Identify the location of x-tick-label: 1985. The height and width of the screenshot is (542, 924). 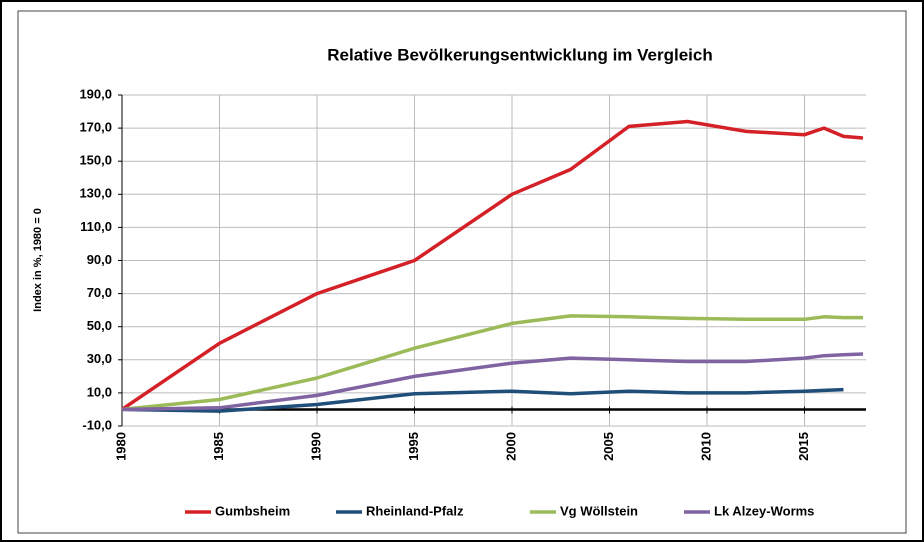
(218, 446).